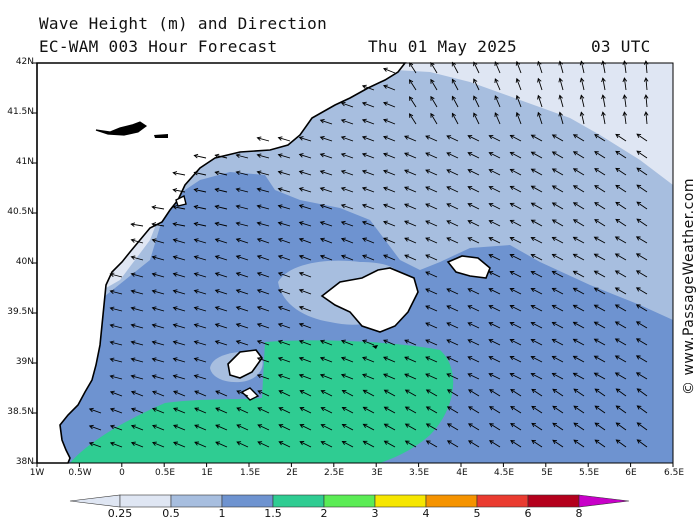 The width and height of the screenshot is (700, 525). What do you see at coordinates (674, 473) in the screenshot?
I see `lon-label: 6.5E` at bounding box center [674, 473].